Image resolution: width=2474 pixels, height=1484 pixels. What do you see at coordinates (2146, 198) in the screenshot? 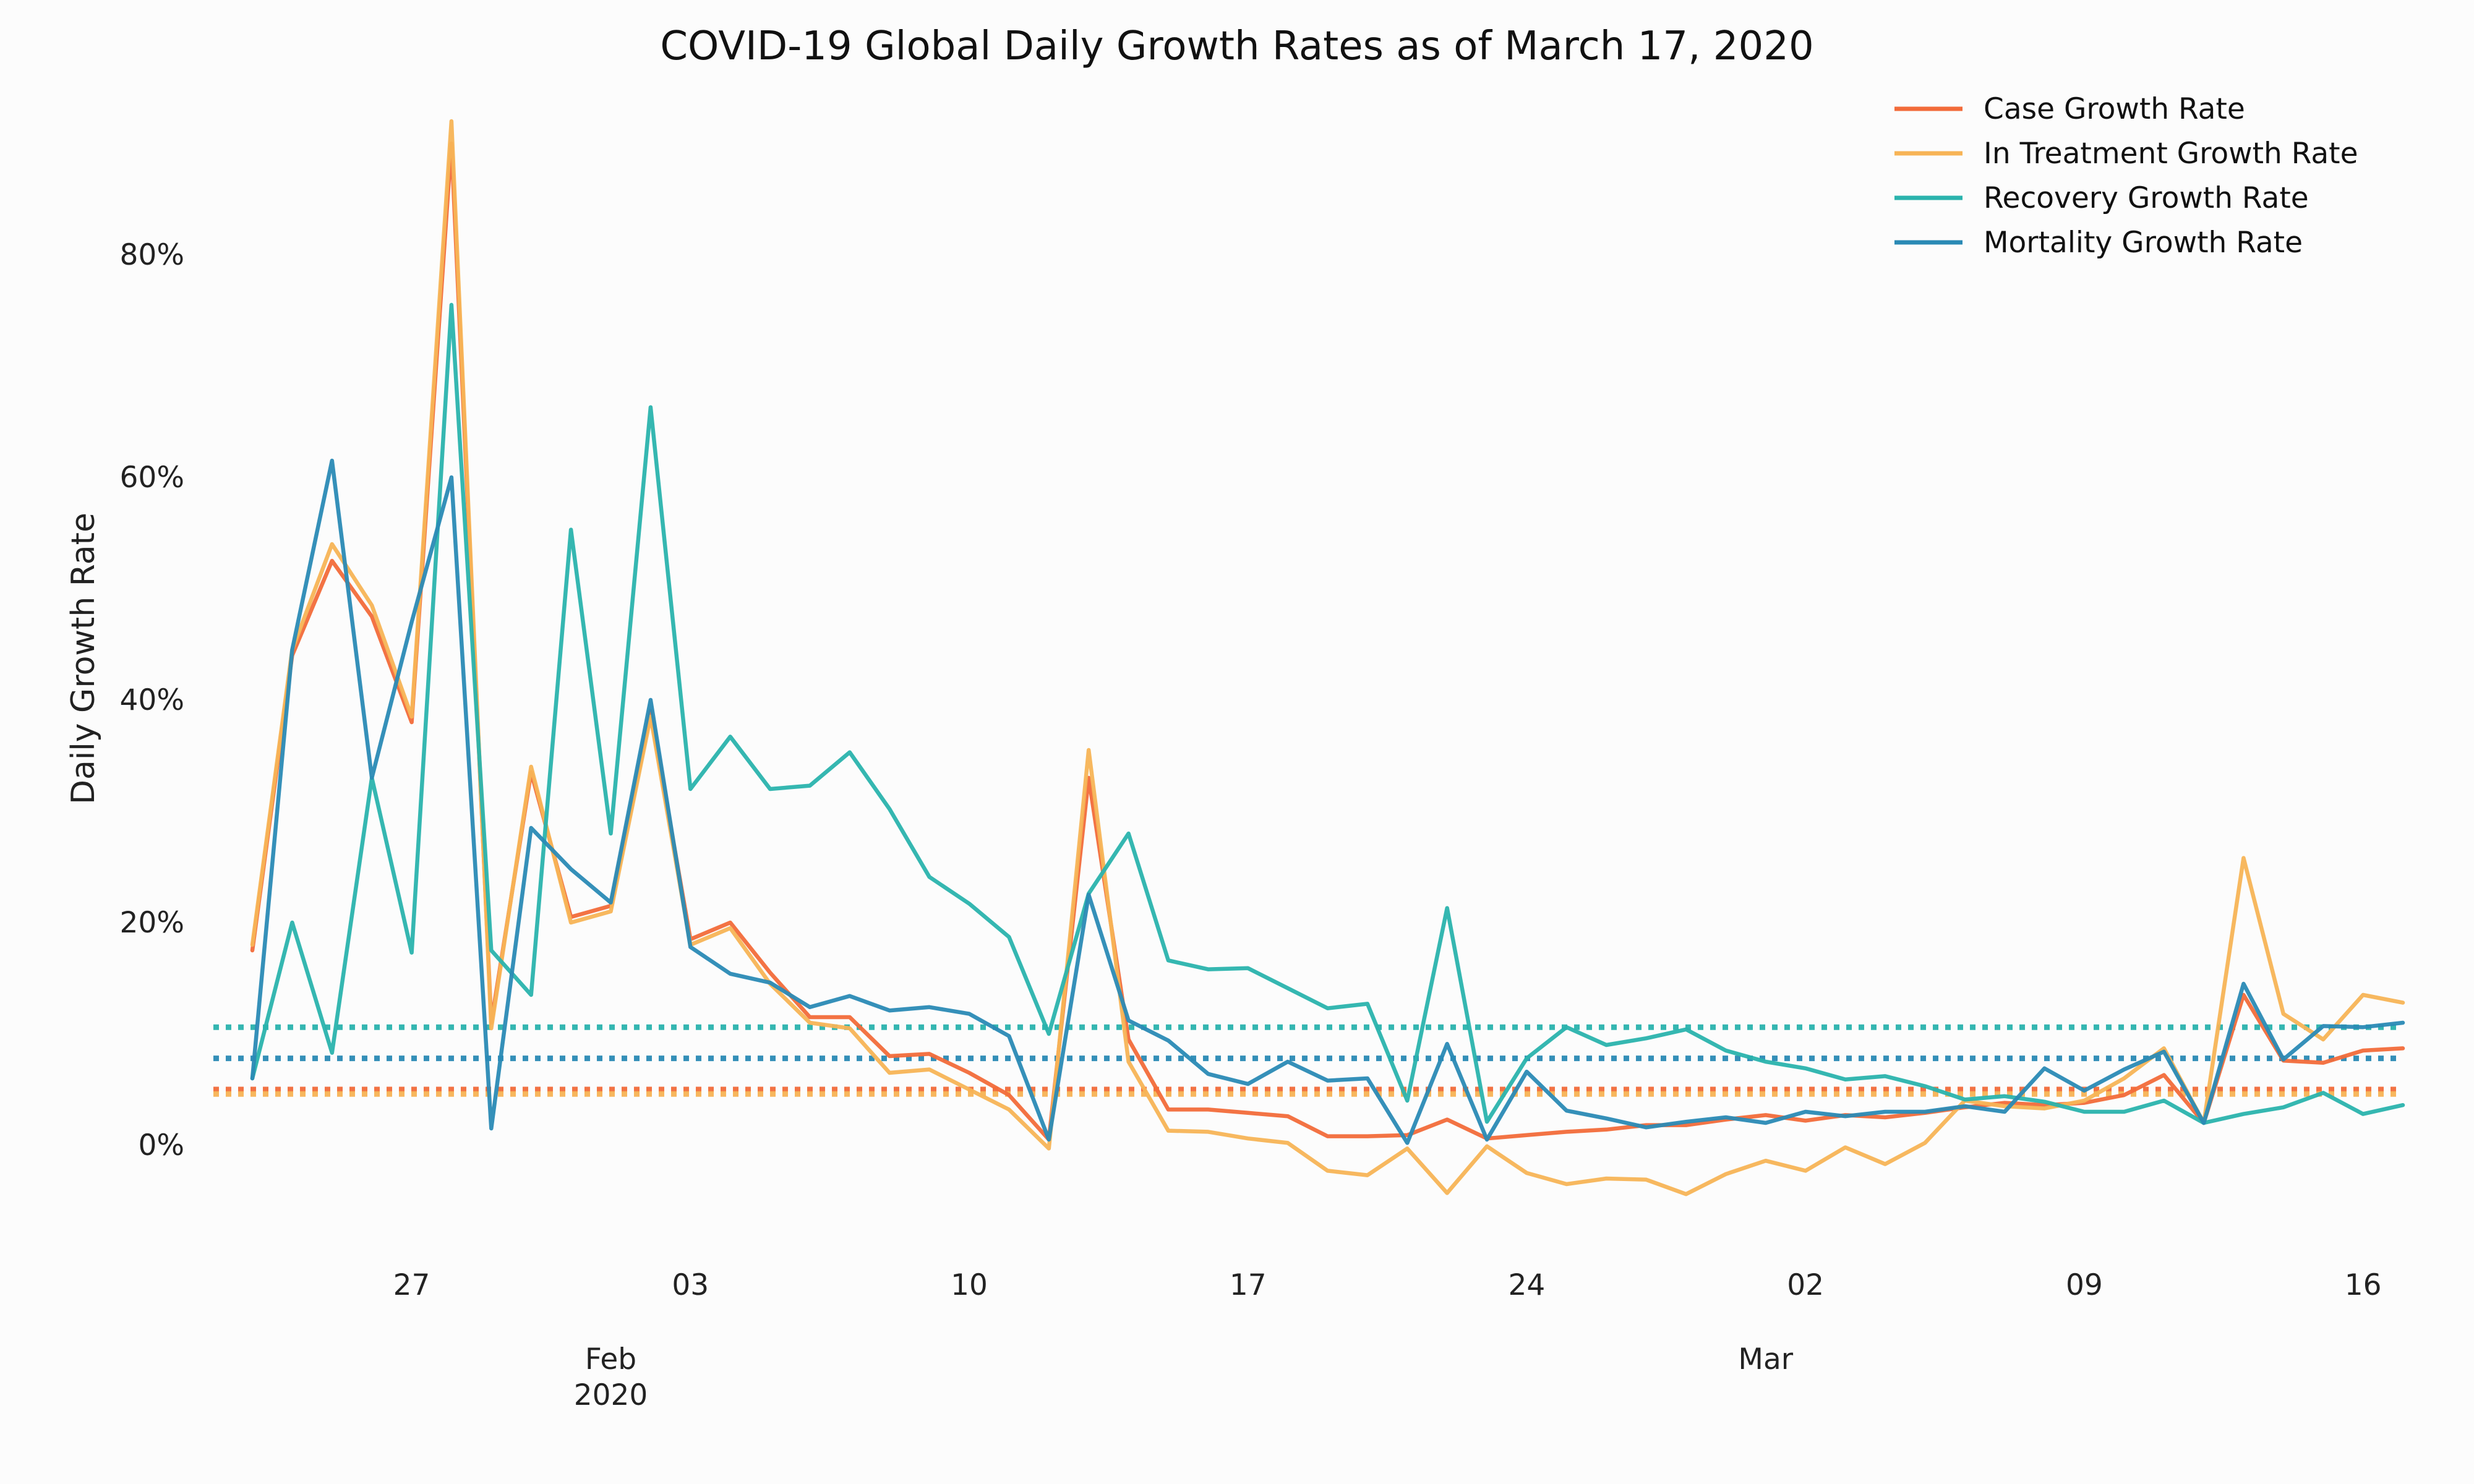
I see `legend-label-3: Recovery Growth Rate` at bounding box center [2146, 198].